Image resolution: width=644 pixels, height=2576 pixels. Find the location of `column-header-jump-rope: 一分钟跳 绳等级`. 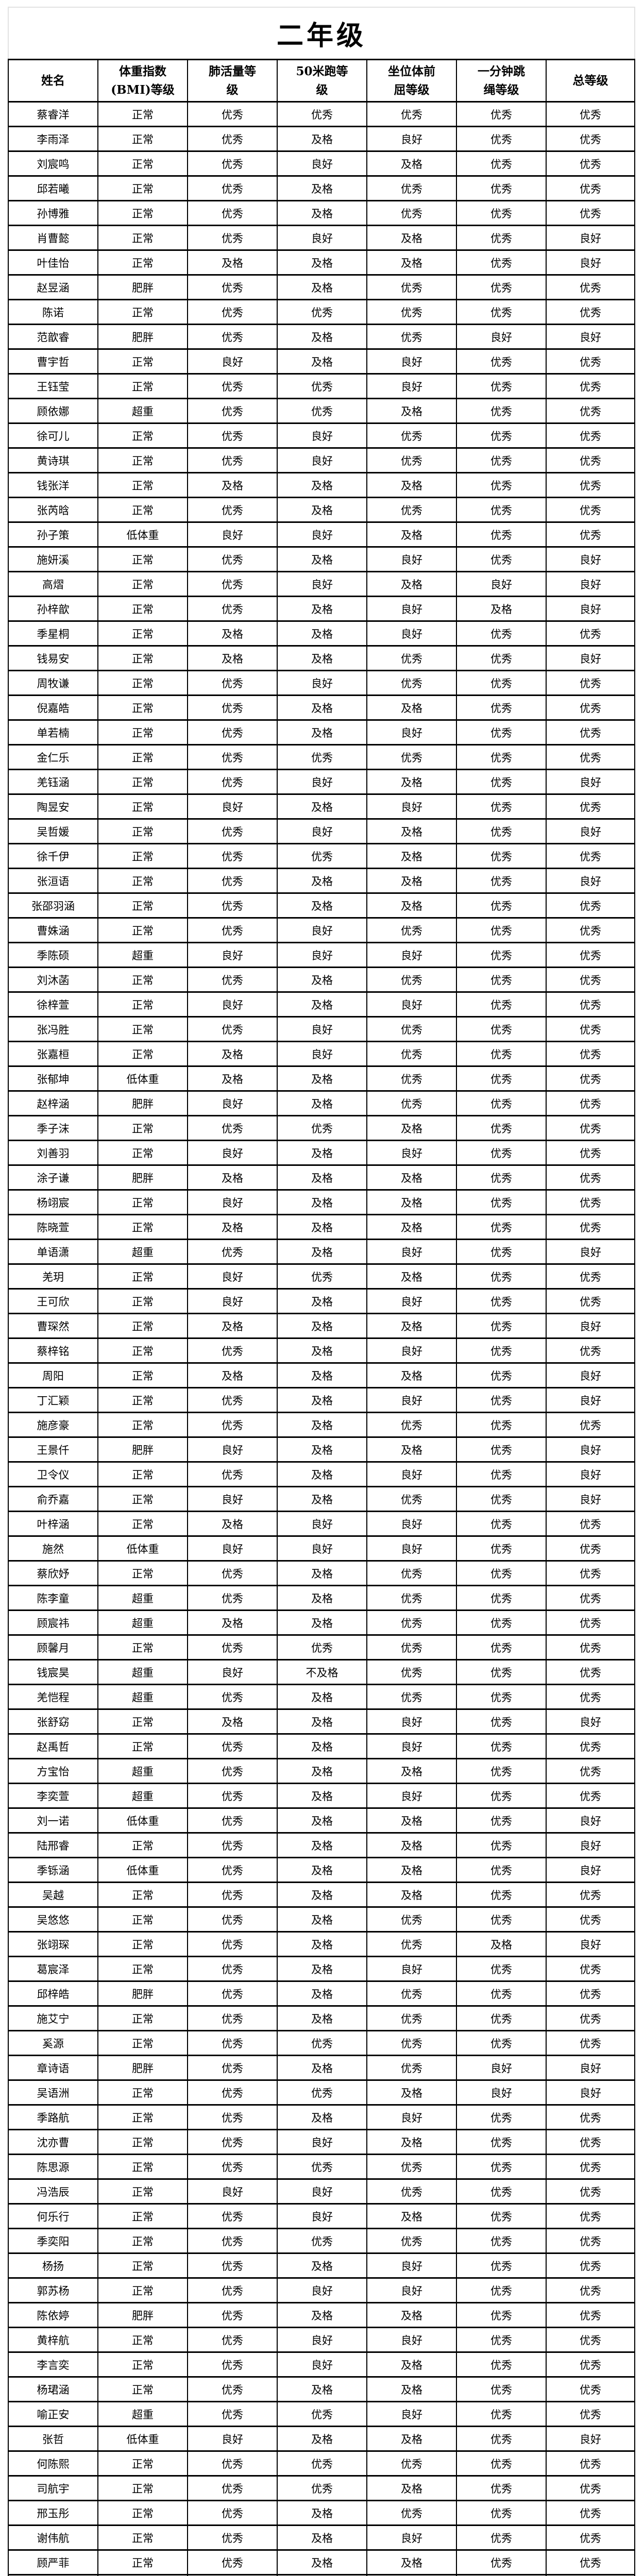

column-header-jump-rope: 一分钟跳 绳等级 is located at coordinates (501, 81).